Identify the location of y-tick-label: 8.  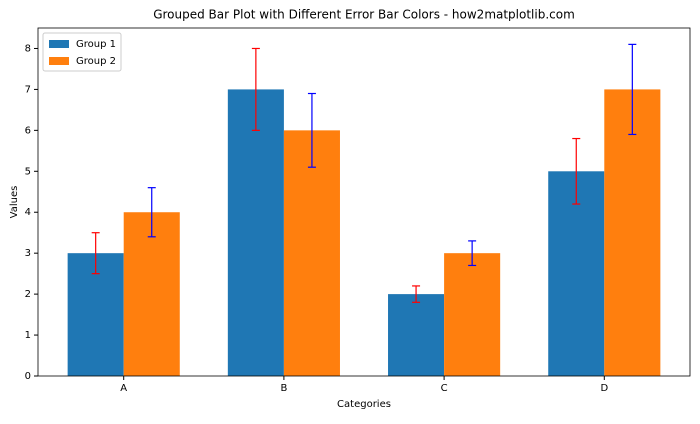
(28, 48).